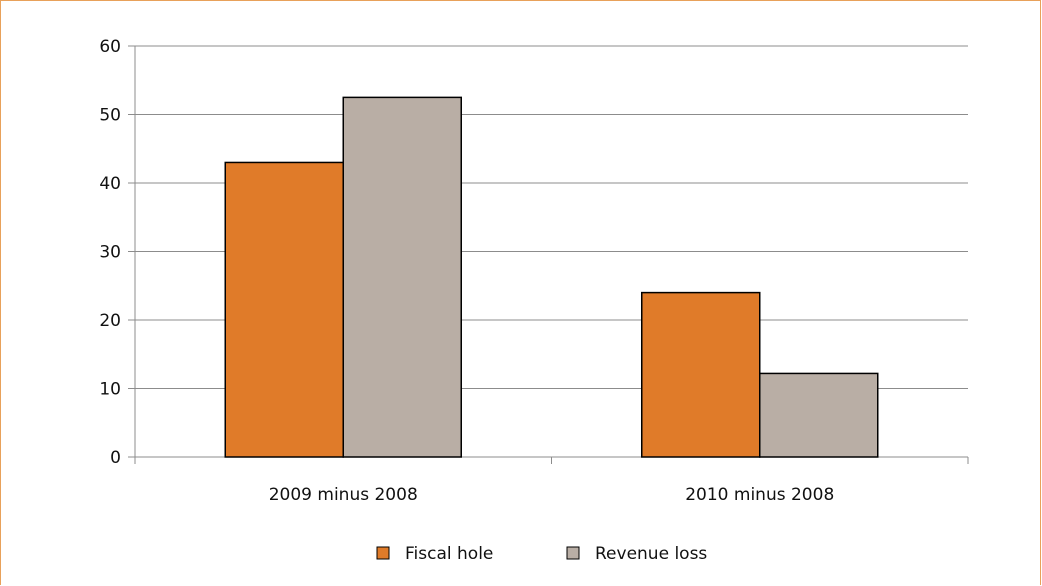  What do you see at coordinates (343, 495) in the screenshot?
I see `x-category-label: 2009 minus 2008` at bounding box center [343, 495].